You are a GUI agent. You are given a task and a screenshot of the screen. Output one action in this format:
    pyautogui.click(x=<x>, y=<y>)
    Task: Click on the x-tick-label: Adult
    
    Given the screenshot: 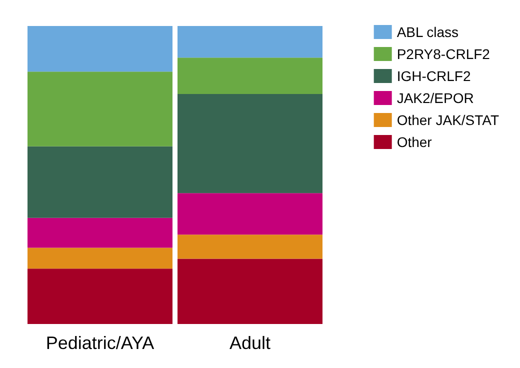 What is the action you would take?
    pyautogui.click(x=250, y=343)
    